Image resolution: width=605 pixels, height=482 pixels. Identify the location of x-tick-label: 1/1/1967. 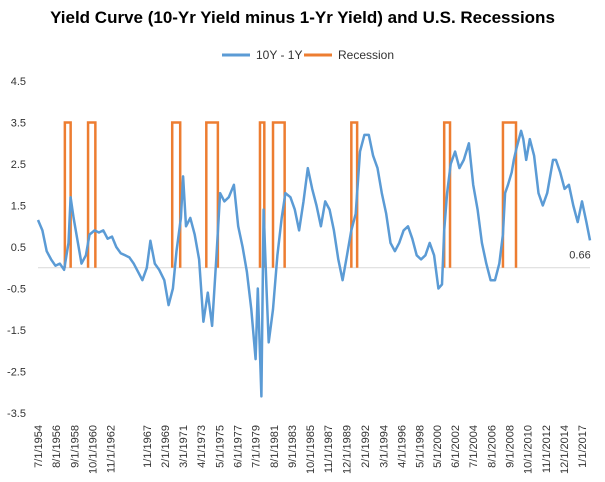
(148, 446).